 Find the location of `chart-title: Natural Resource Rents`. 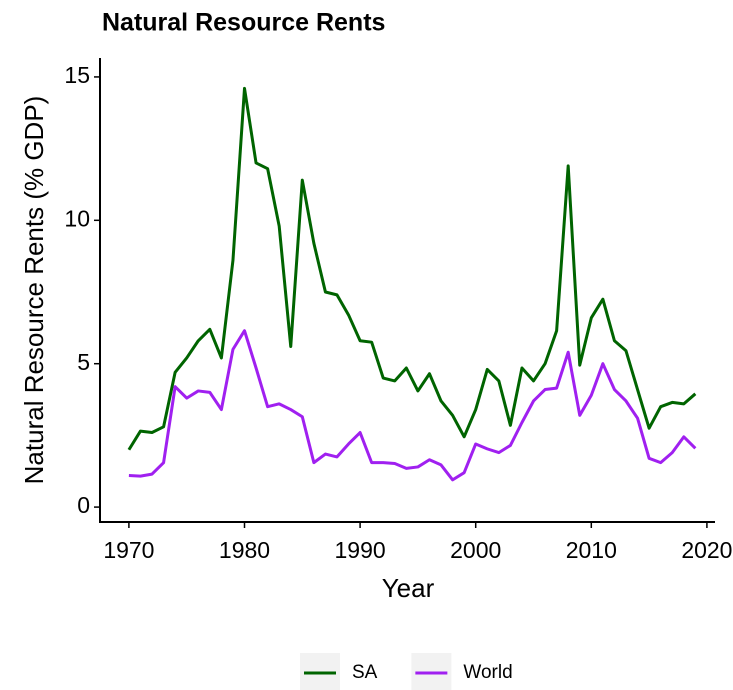

chart-title: Natural Resource Rents is located at coordinates (243, 23).